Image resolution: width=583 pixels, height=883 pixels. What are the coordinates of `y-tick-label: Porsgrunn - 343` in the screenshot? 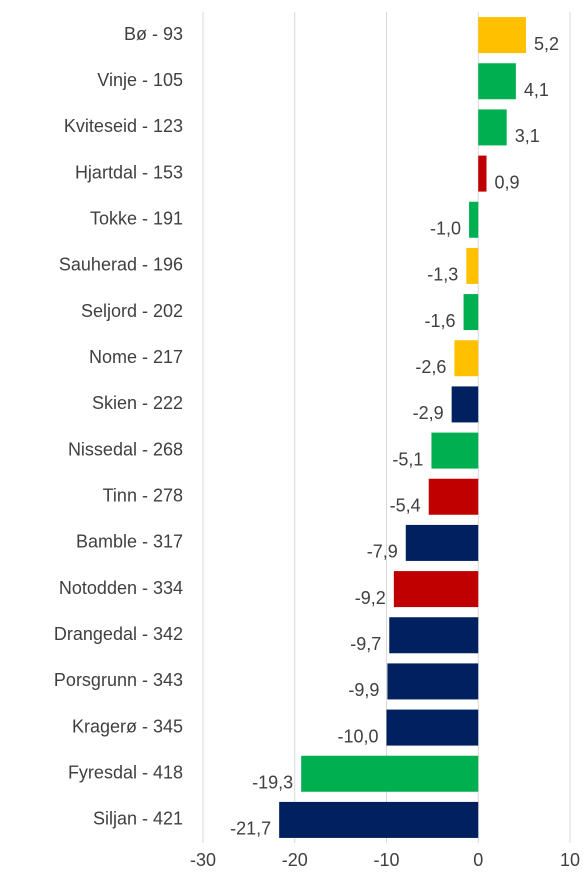 It's located at (118, 680).